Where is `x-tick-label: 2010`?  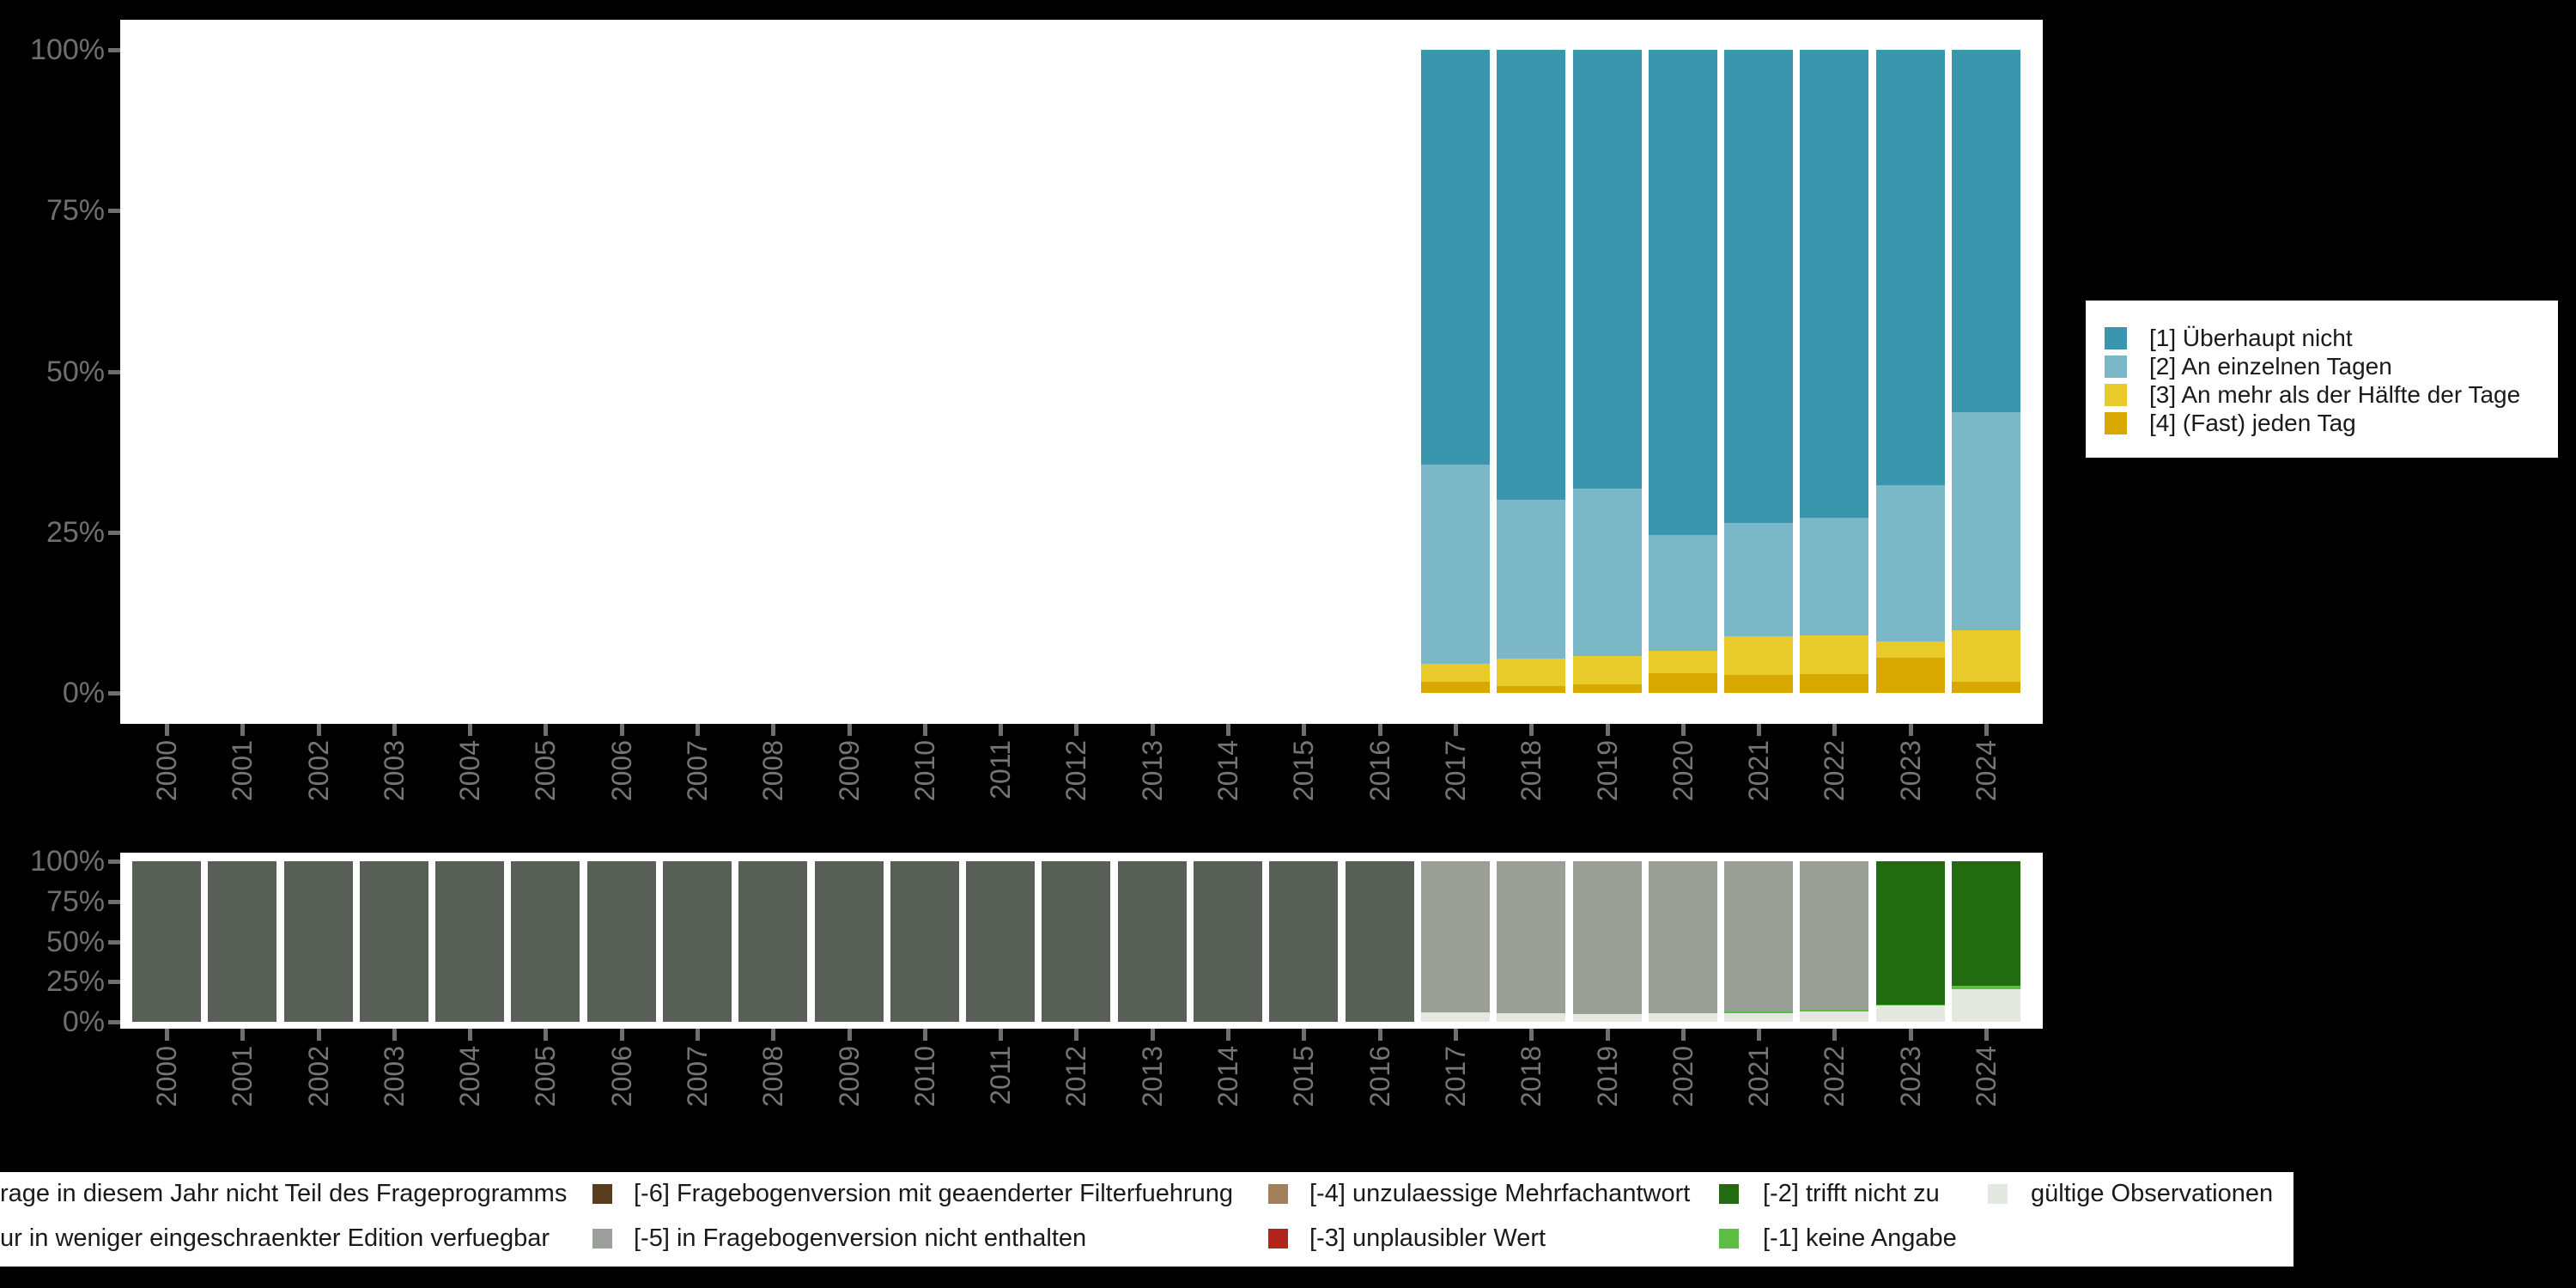
x-tick-label: 2010 is located at coordinates (924, 1077).